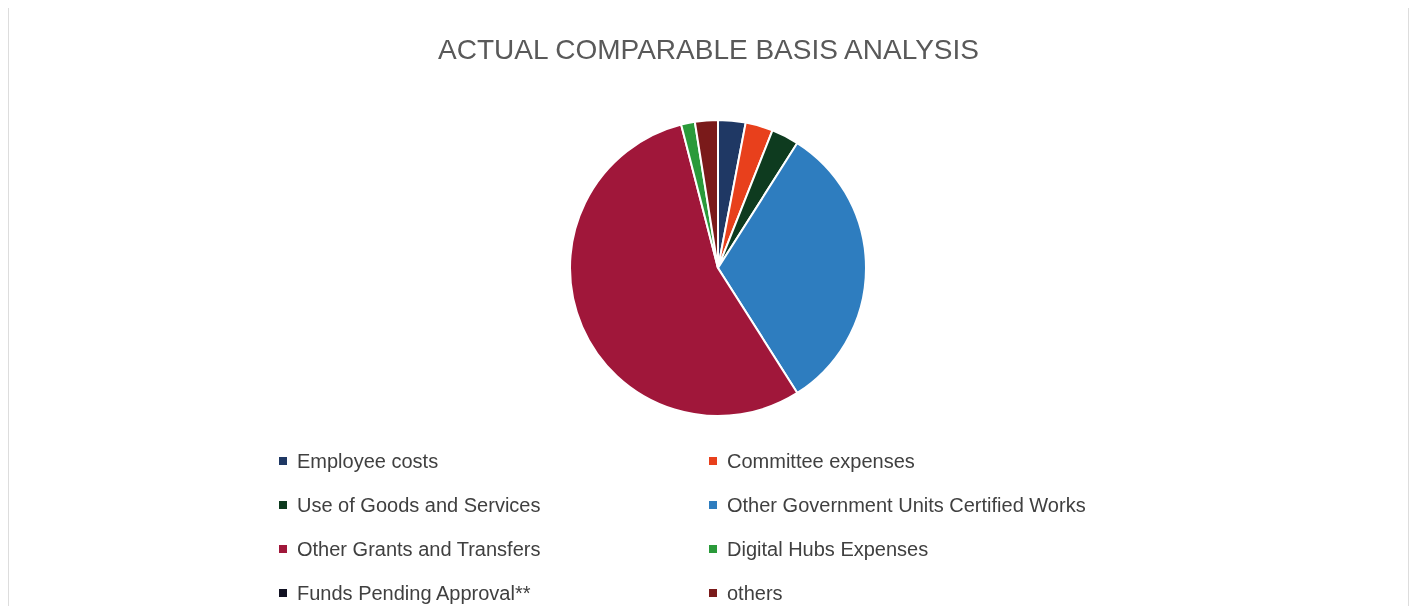 The width and height of the screenshot is (1415, 614). I want to click on legend-label: Funds Pending Approval**, so click(414, 593).